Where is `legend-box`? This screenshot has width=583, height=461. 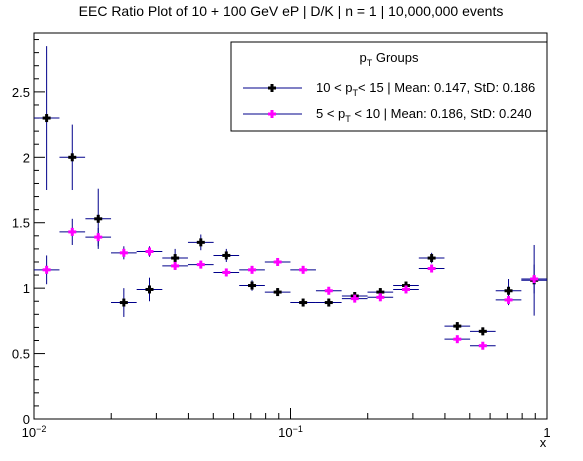
legend-box is located at coordinates (389, 86).